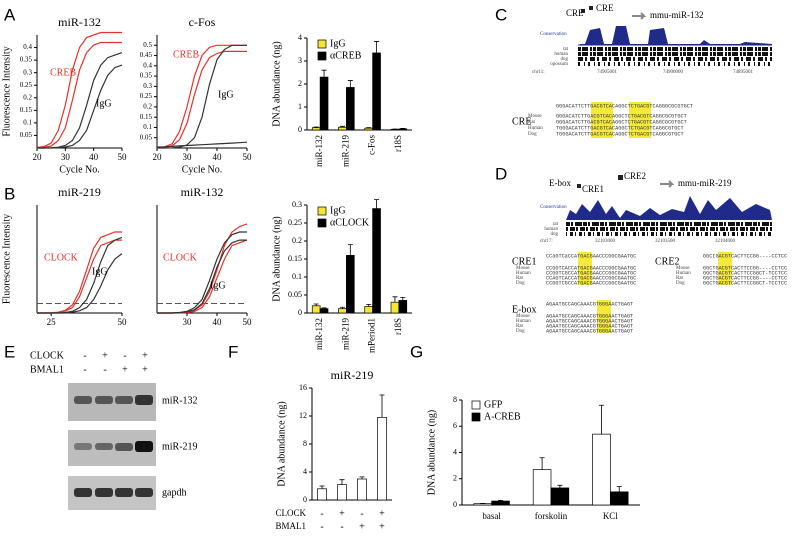  What do you see at coordinates (303, 387) in the screenshot?
I see `y-tick-label: 16` at bounding box center [303, 387].